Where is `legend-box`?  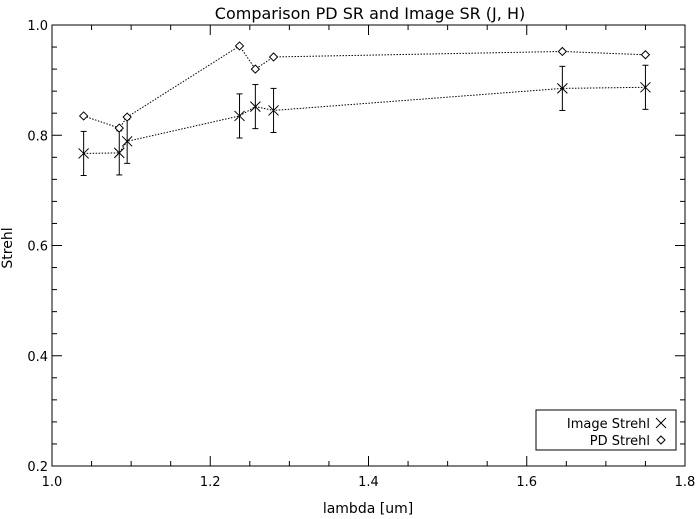 legend-box is located at coordinates (606, 430).